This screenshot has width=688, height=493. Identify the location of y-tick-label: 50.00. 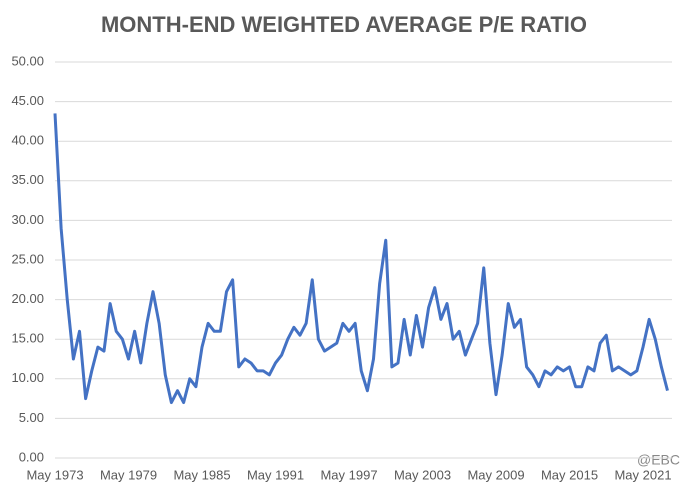
(27, 60).